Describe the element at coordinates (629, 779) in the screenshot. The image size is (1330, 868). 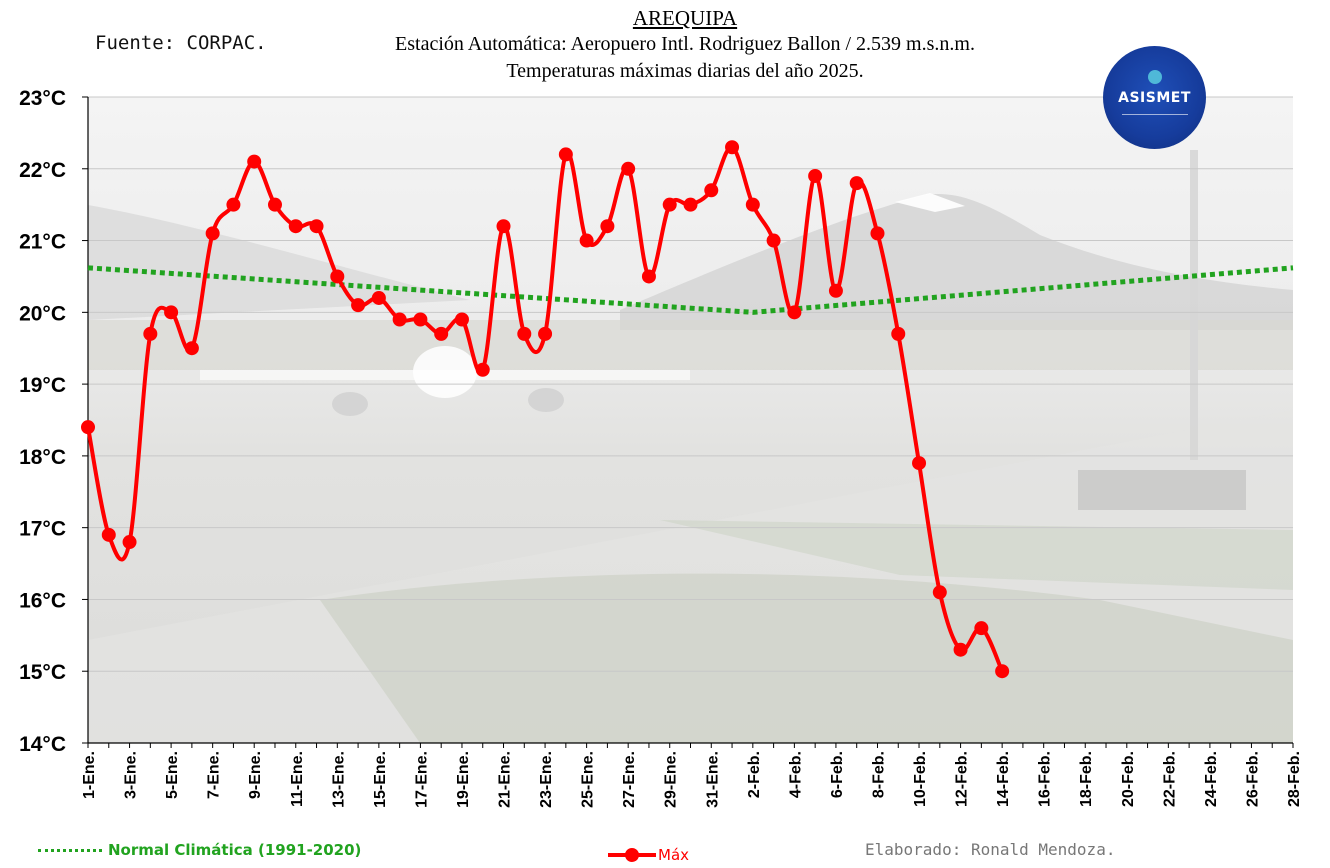
I see `x-tick-label: 27-Ene.` at that location.